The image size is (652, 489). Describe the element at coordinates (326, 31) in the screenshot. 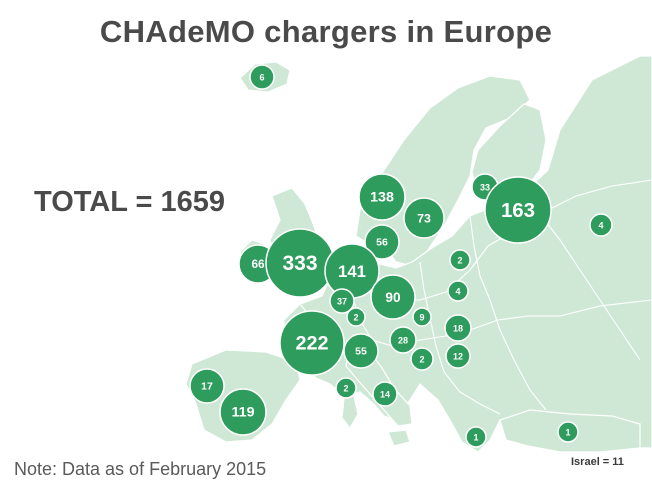

I see `map-title: CHAdeMO chargers in Europe` at that location.